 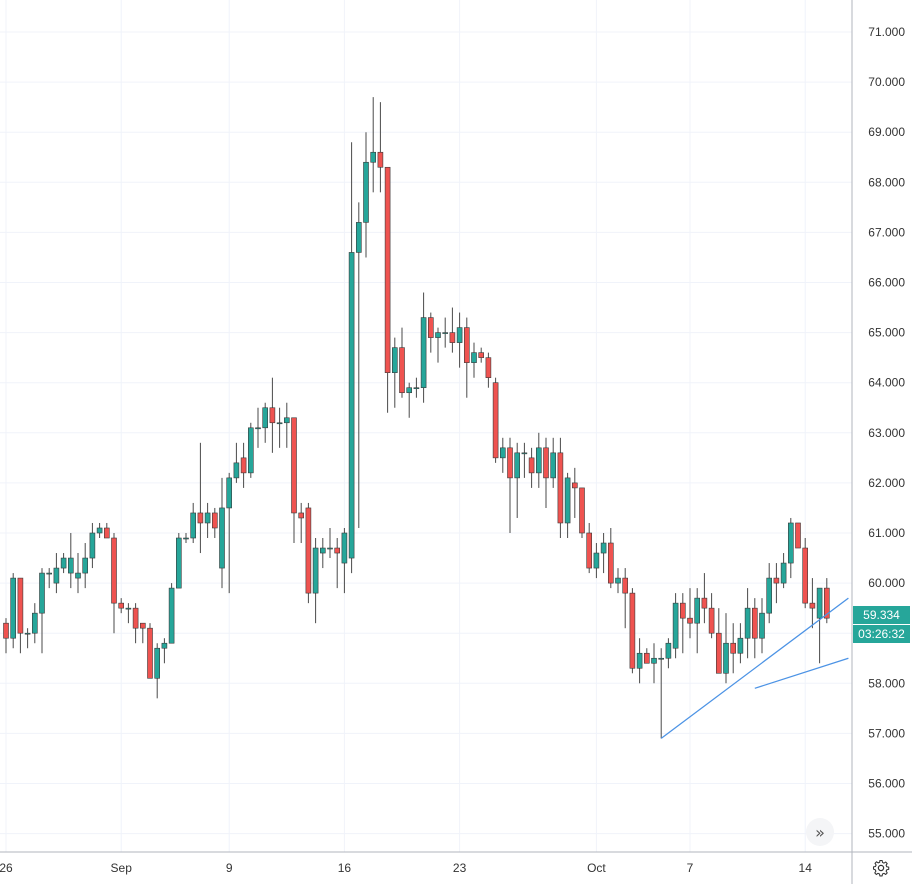 What do you see at coordinates (345, 868) in the screenshot?
I see `time-tick-label: 16` at bounding box center [345, 868].